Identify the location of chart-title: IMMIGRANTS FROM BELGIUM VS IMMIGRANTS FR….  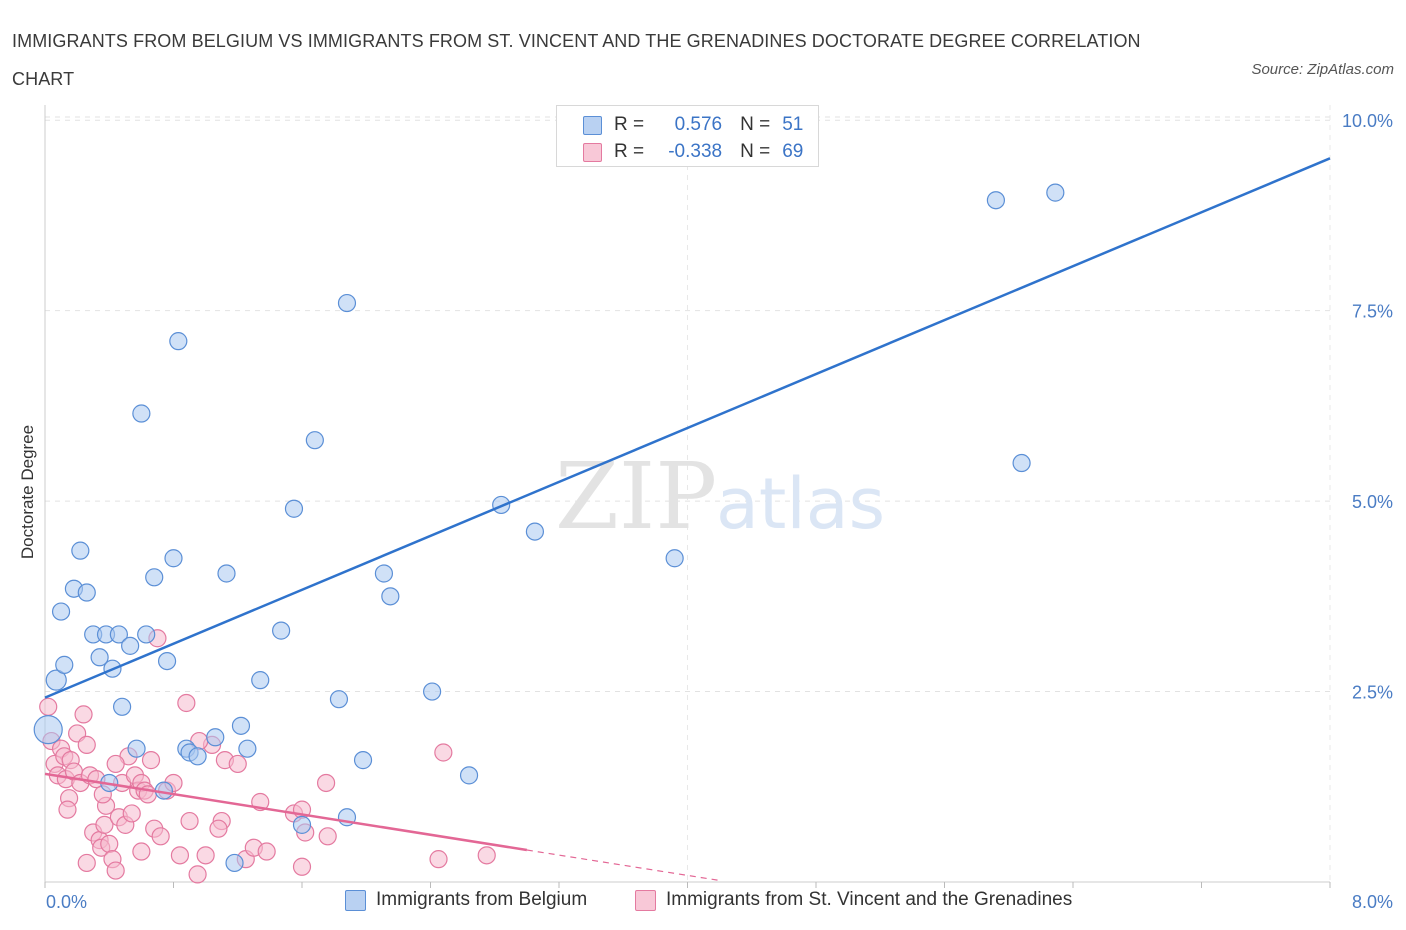
(576, 60).